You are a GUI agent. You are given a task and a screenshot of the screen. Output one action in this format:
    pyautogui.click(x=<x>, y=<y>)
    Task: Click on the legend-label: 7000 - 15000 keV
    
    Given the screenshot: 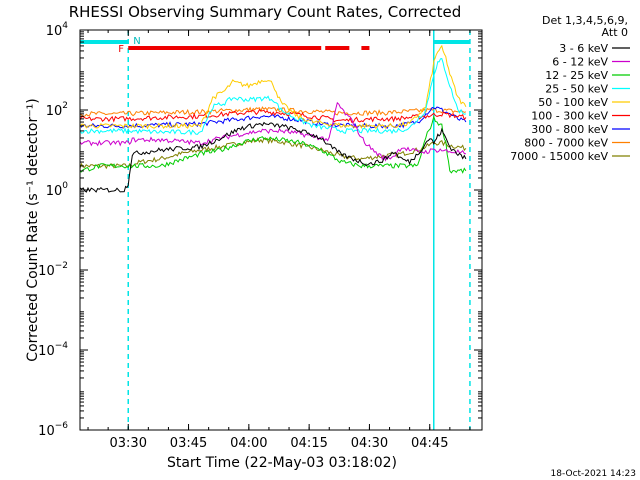 What is the action you would take?
    pyautogui.click(x=559, y=156)
    